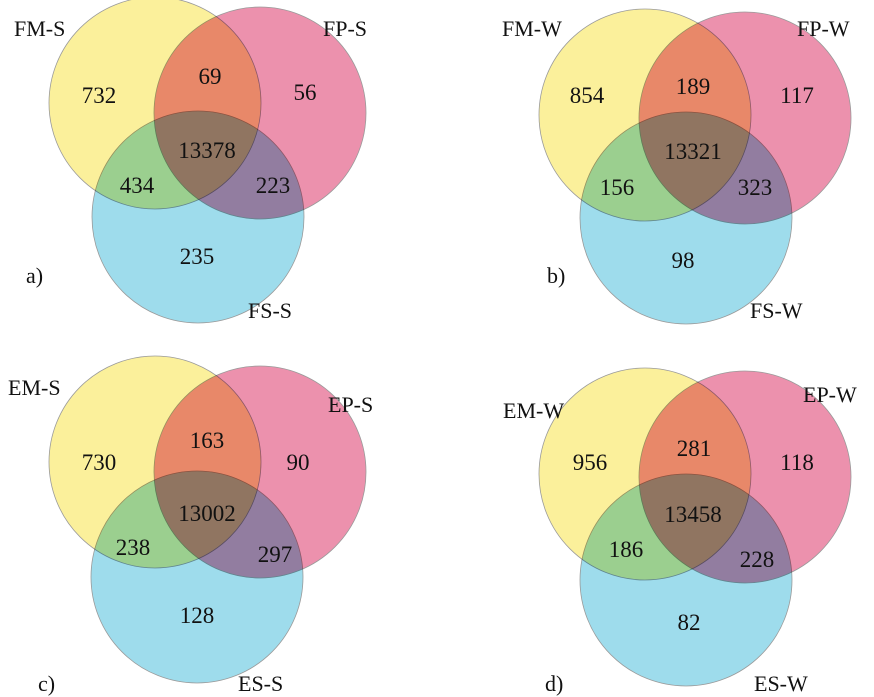 This screenshot has height=697, width=874. Describe the element at coordinates (689, 622) in the screenshot. I see `count-only-c: 82` at that location.